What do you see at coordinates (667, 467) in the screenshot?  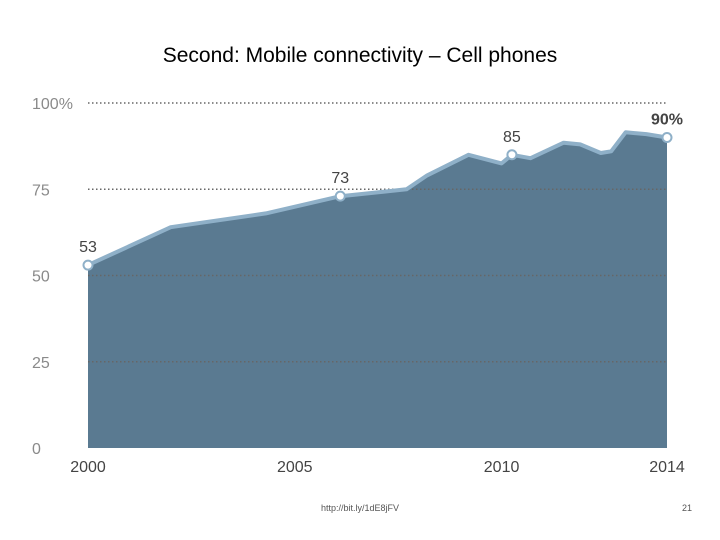 I see `x-tick-label: 2014` at bounding box center [667, 467].